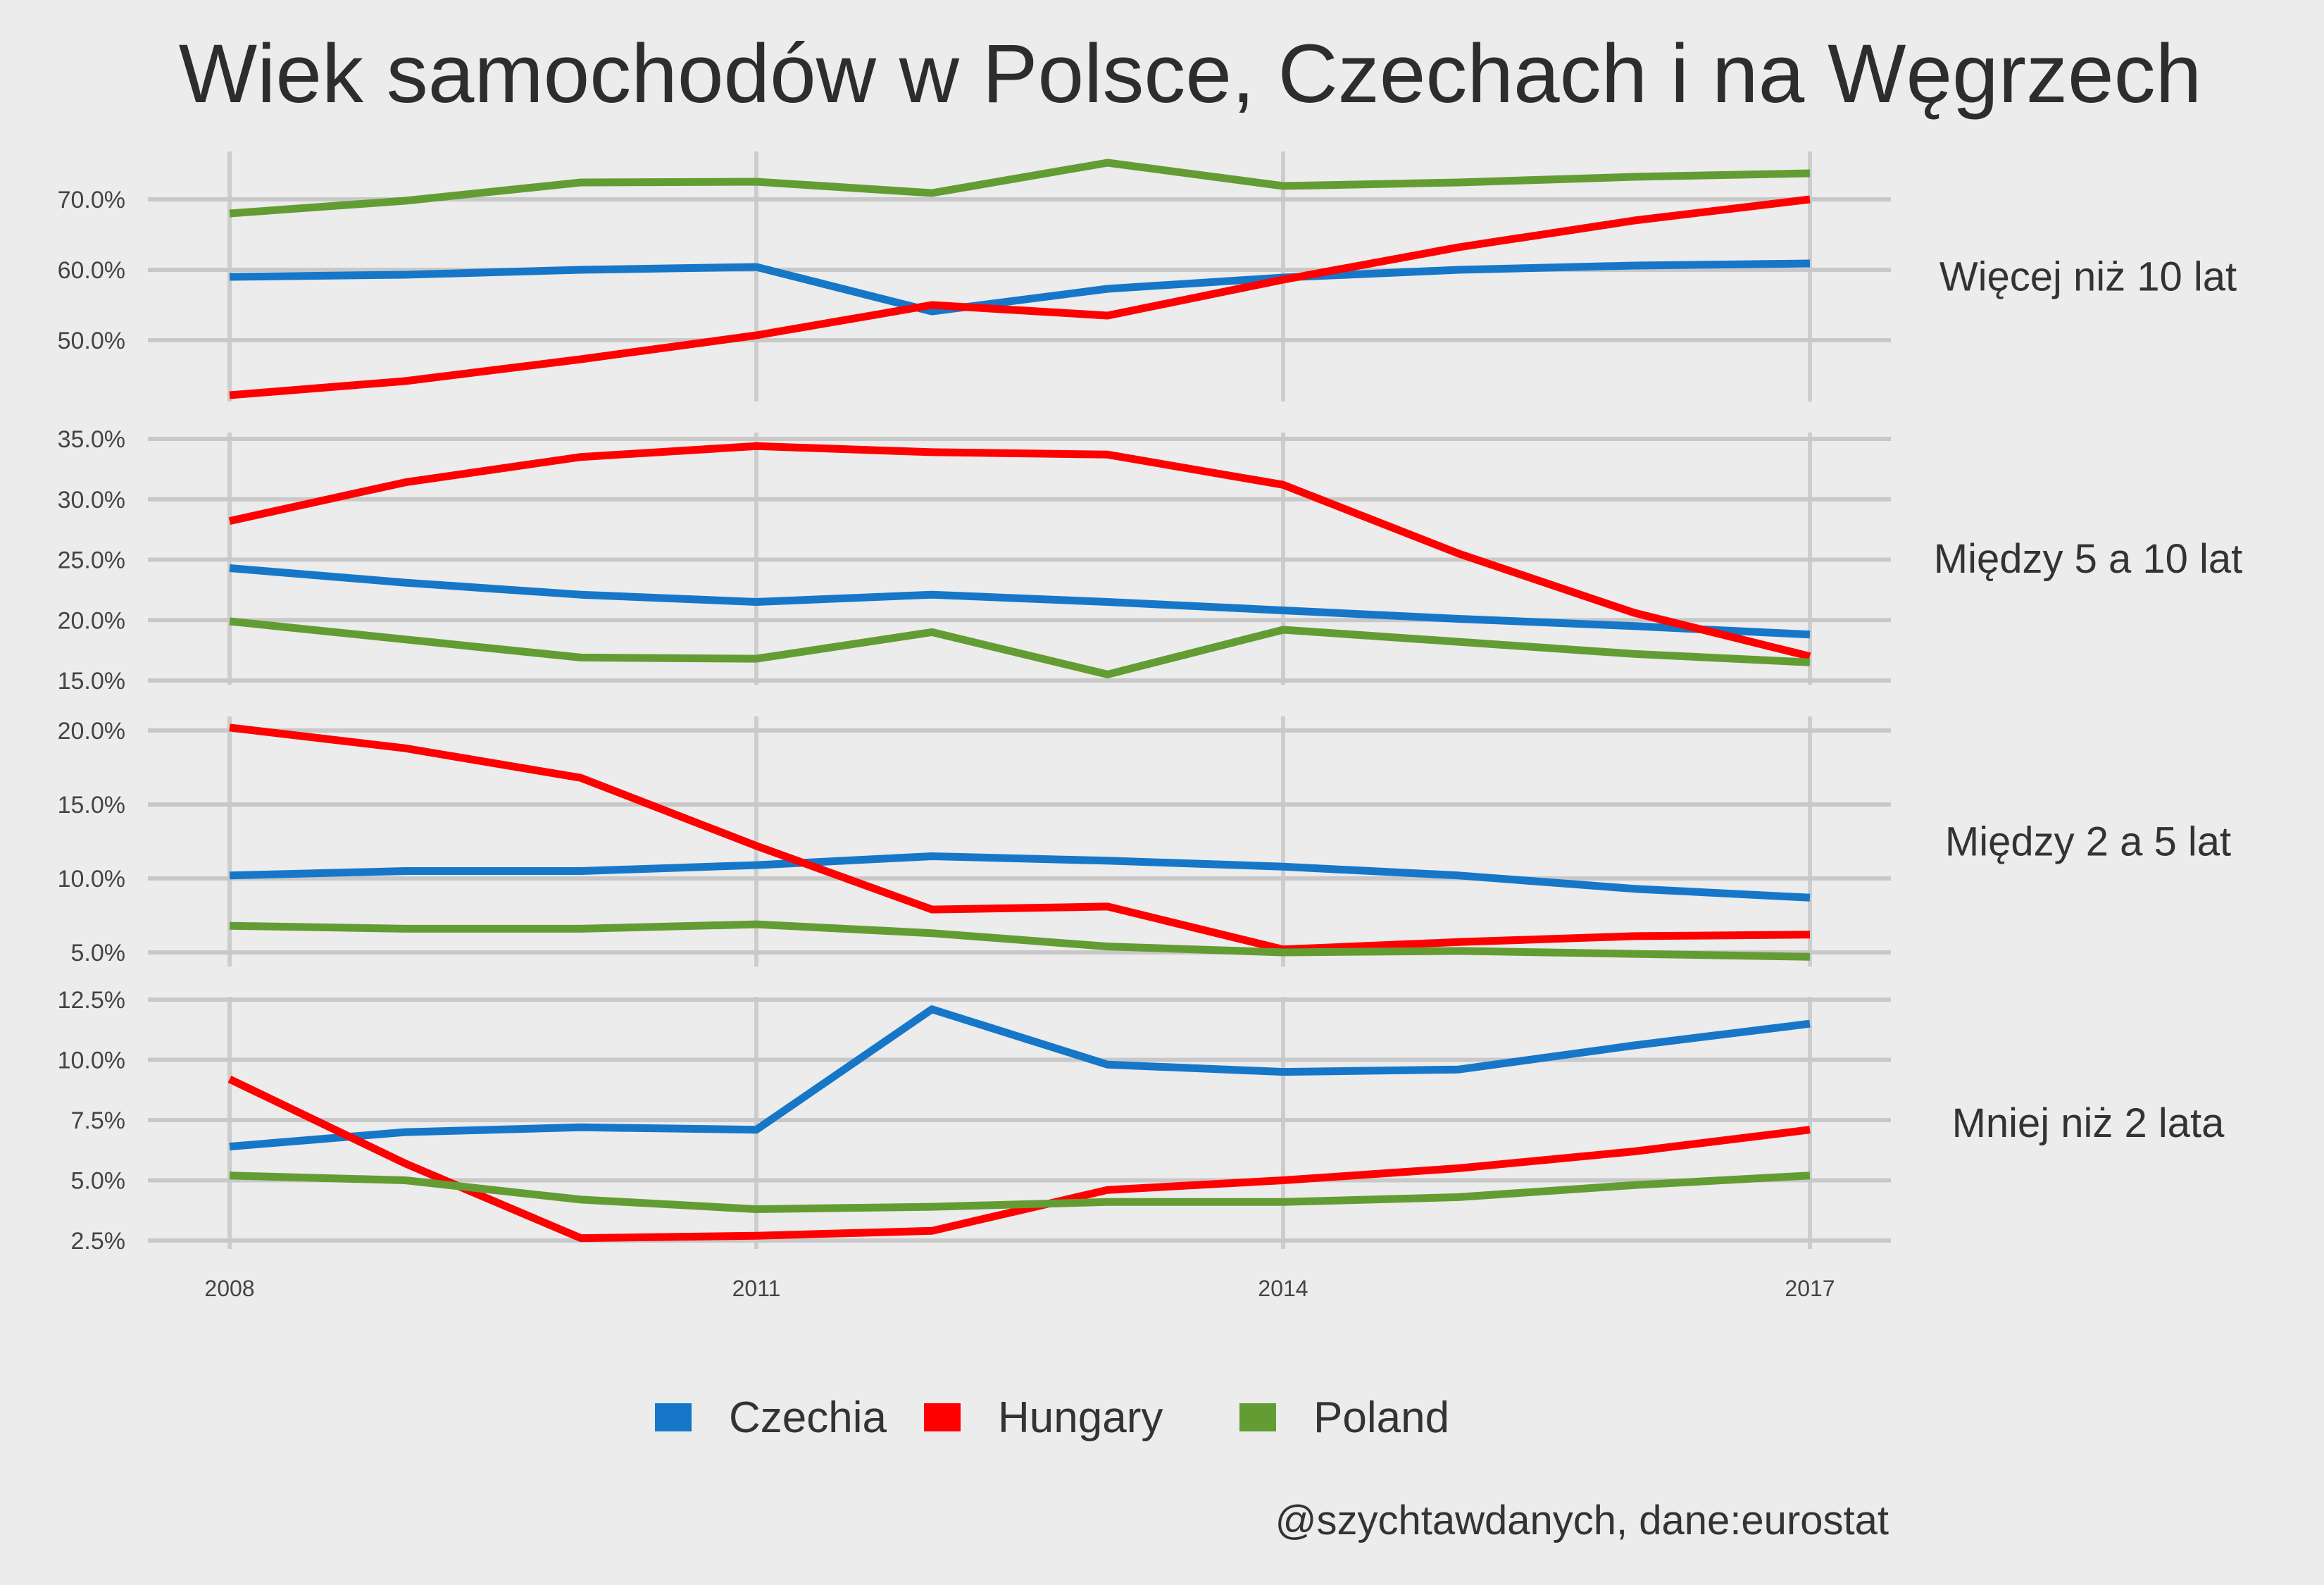 This screenshot has width=2324, height=1585. I want to click on x-tick-label: 2014, so click(1283, 1288).